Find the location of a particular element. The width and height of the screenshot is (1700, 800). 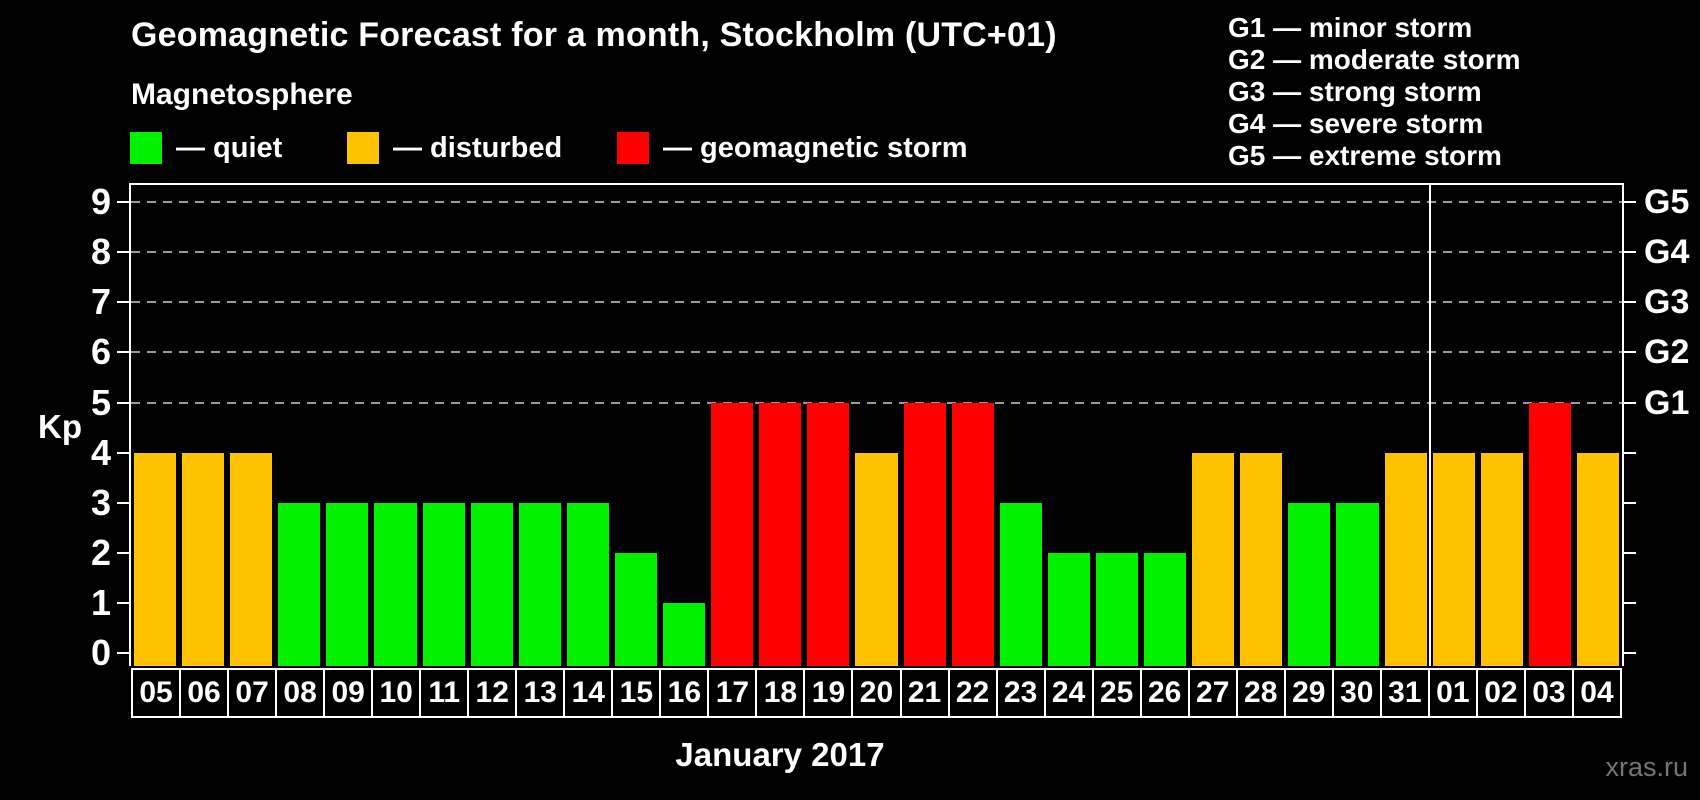

y-tick-label: 8 is located at coordinates (100, 252).